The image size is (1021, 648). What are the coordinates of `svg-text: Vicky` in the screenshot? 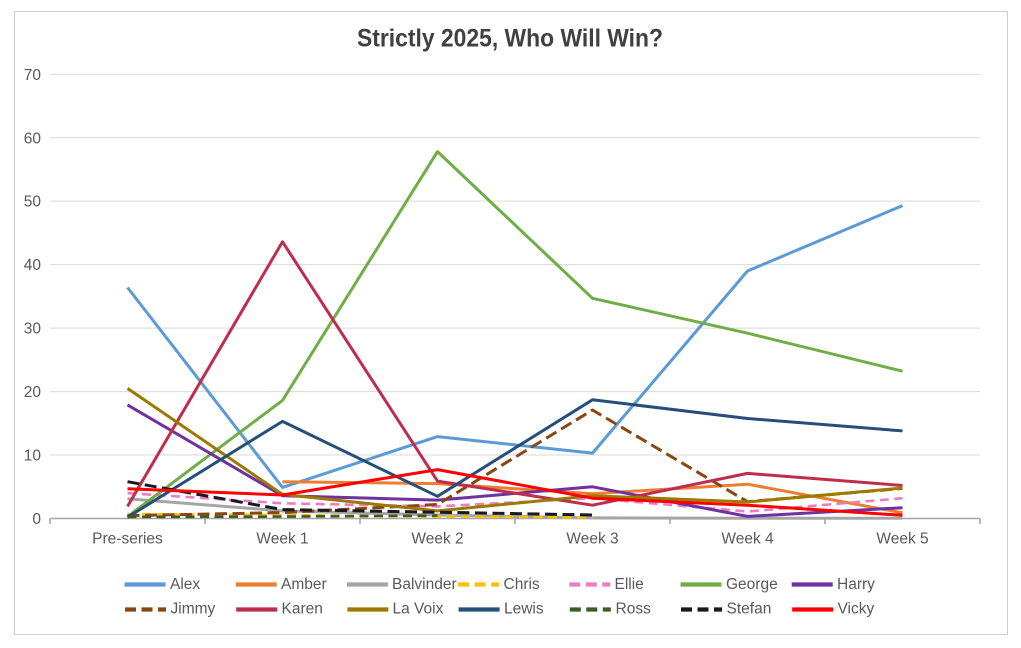 It's located at (856, 609).